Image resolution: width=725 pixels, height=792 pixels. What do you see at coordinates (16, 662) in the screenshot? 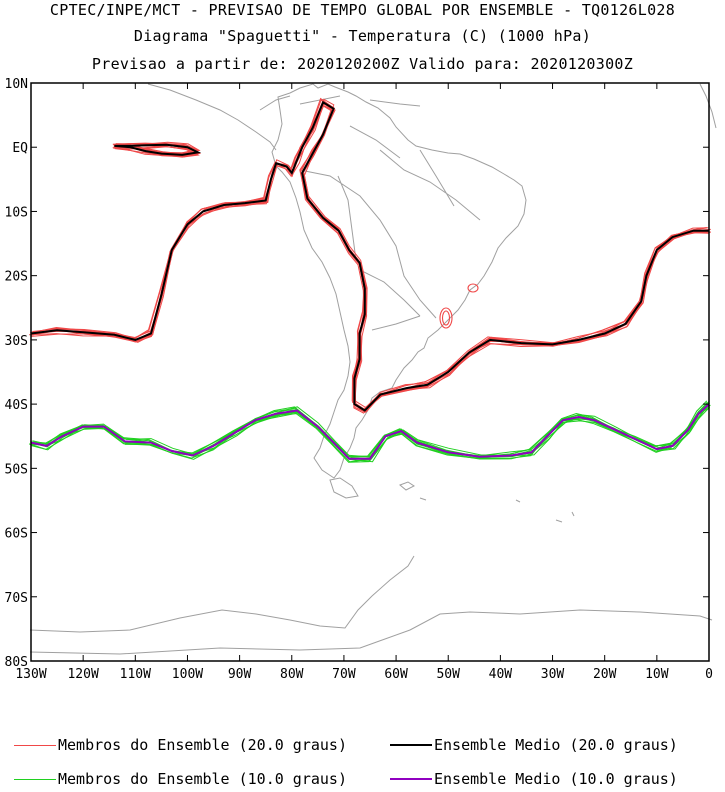
I see `lat-label: 80S` at bounding box center [16, 662].